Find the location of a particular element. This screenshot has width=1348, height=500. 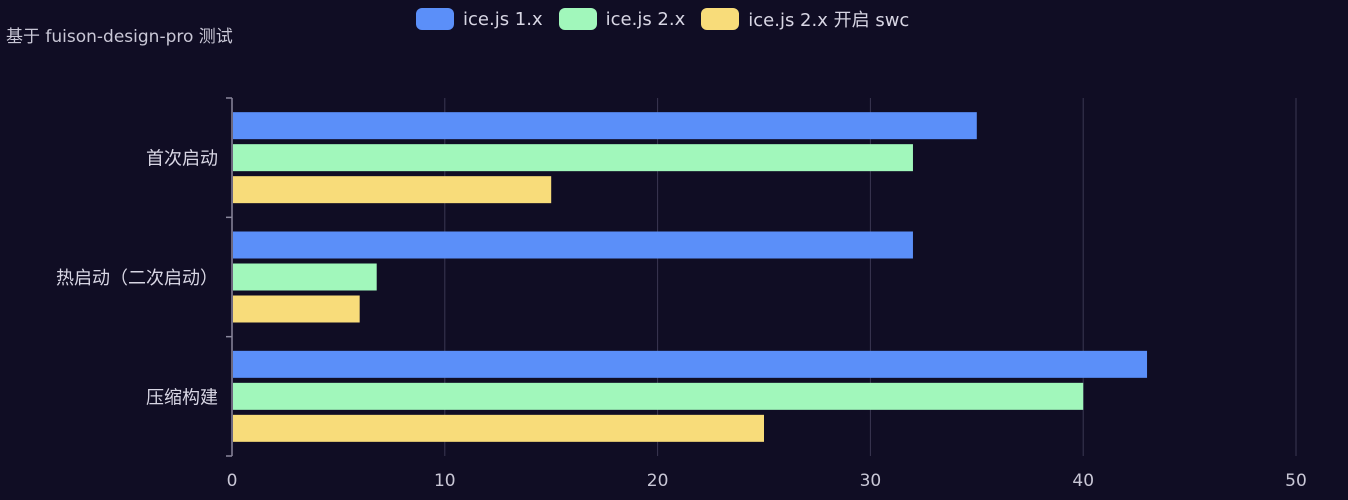

category-label: 压缩构建 is located at coordinates (182, 397).